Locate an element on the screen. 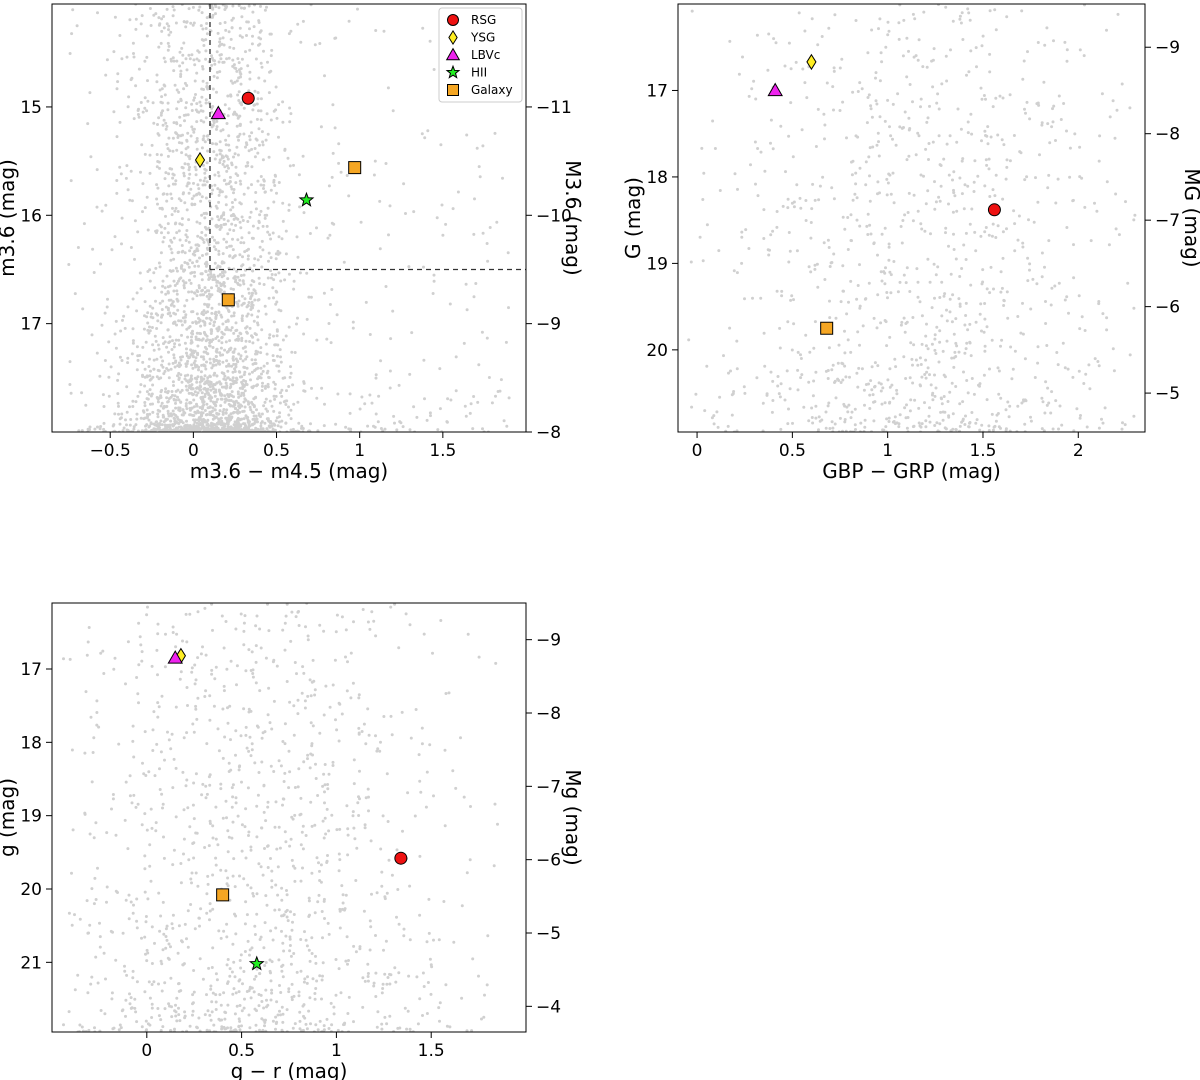 The width and height of the screenshot is (1200, 1080). background-stars is located at coordinates (289, 218).